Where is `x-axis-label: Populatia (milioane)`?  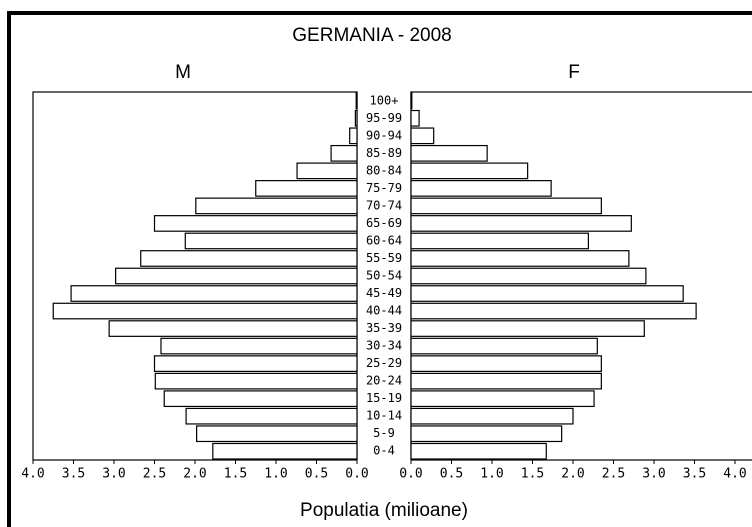 x-axis-label: Populatia (milioane) is located at coordinates (384, 510).